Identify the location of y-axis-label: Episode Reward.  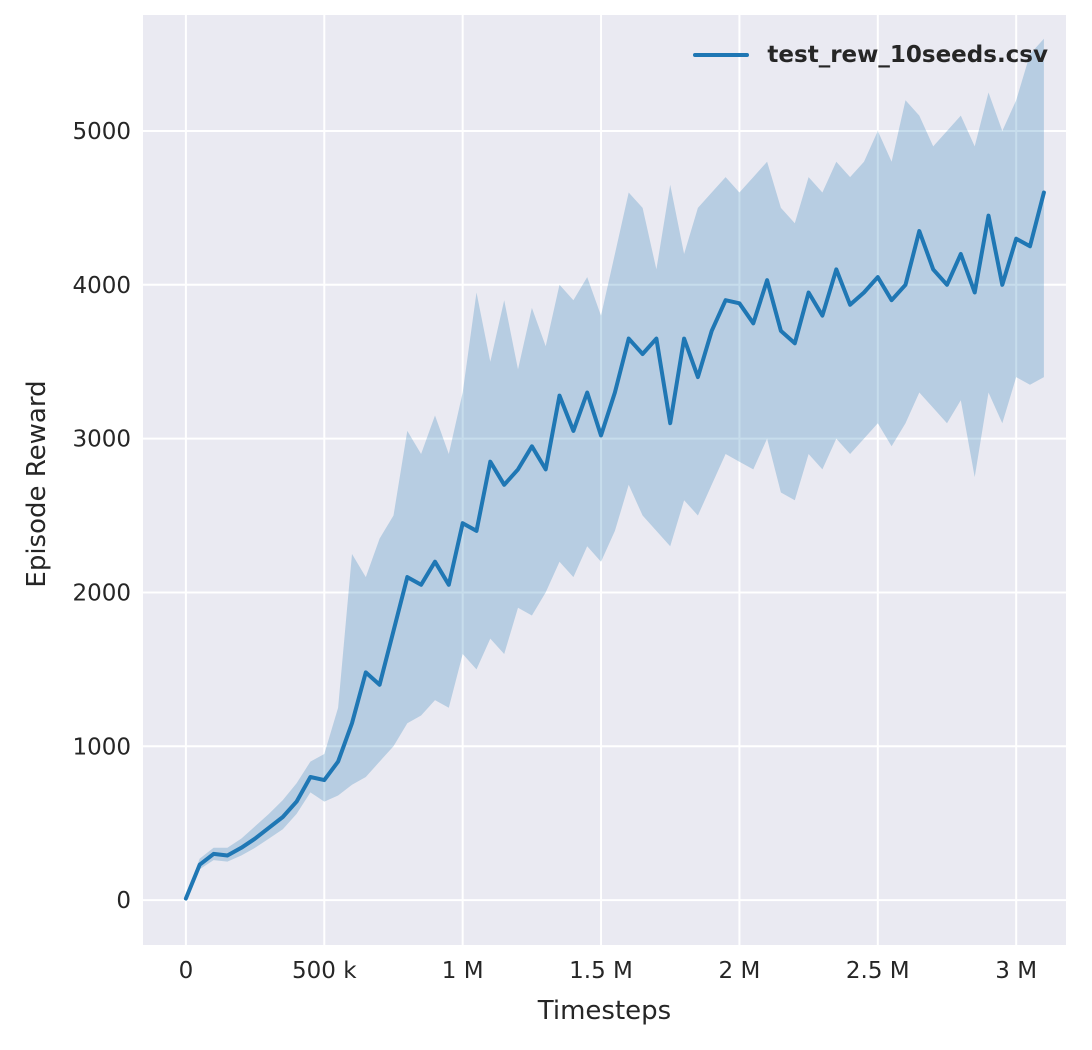
(37, 484).